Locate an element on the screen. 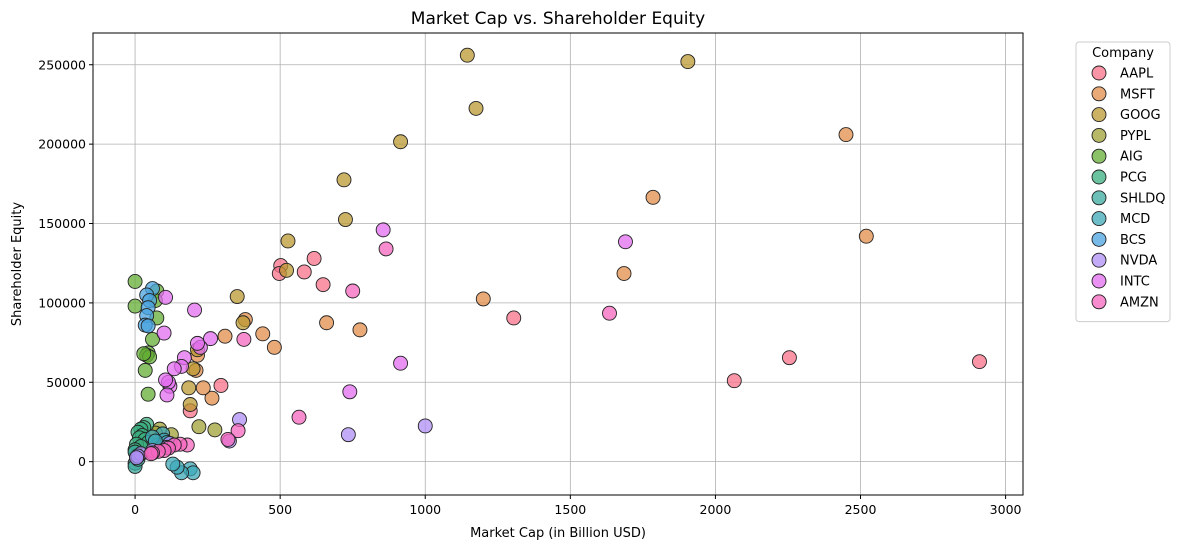  legend-marker-amzn is located at coordinates (1099, 302).